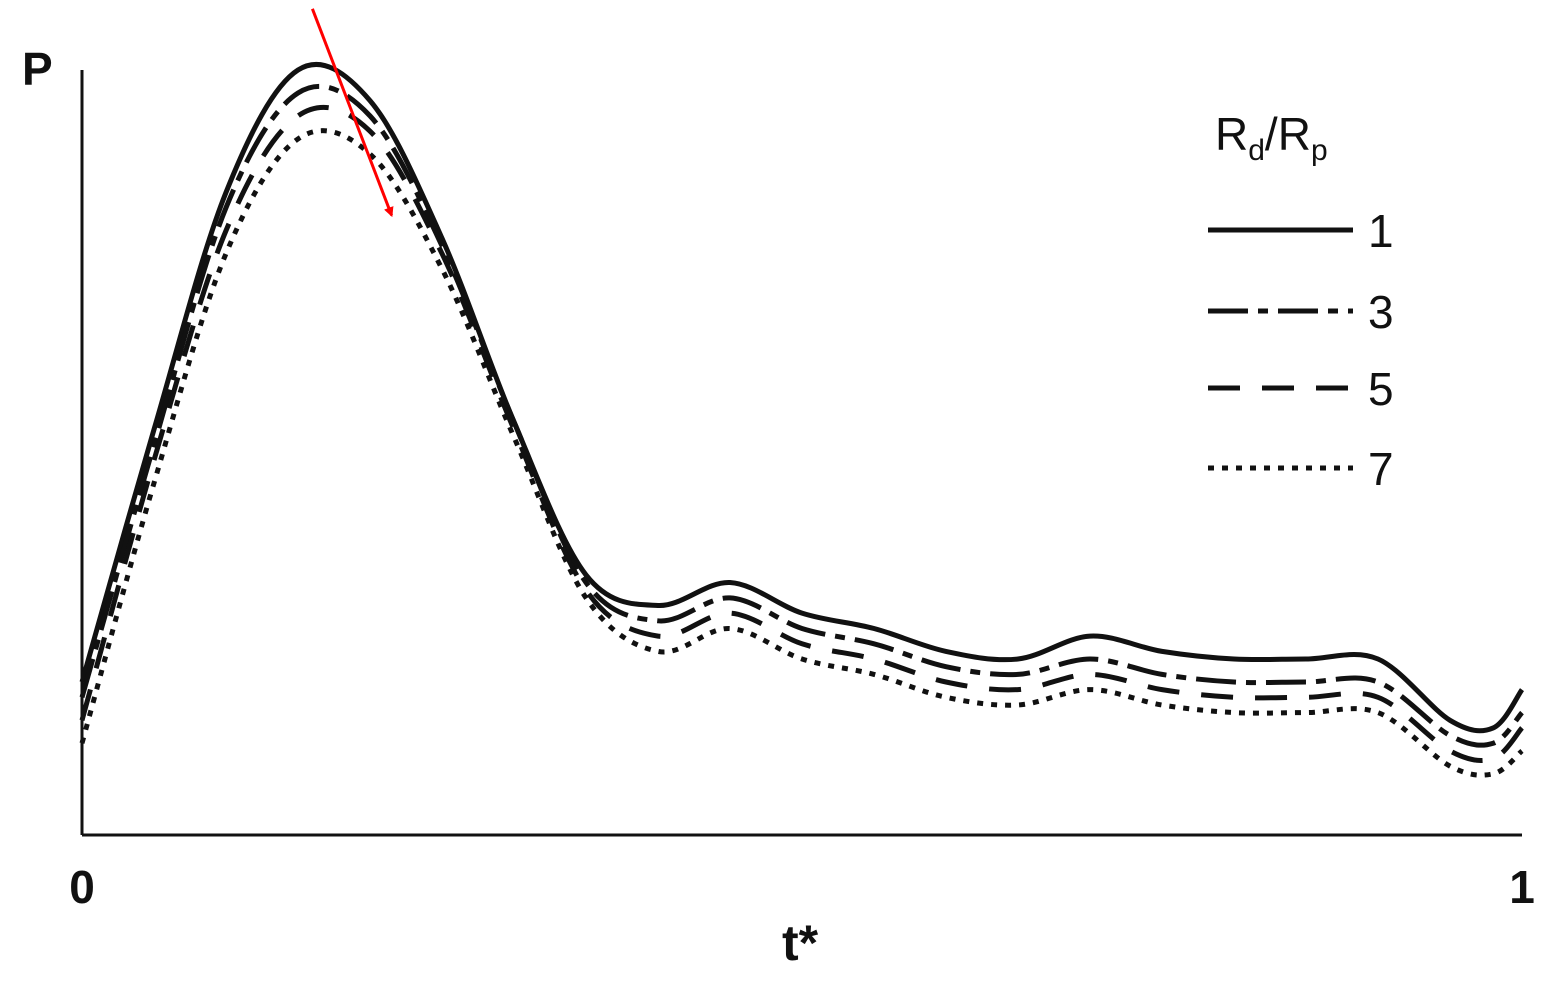  Describe the element at coordinates (1381, 469) in the screenshot. I see `legend-label-7: 7` at that location.